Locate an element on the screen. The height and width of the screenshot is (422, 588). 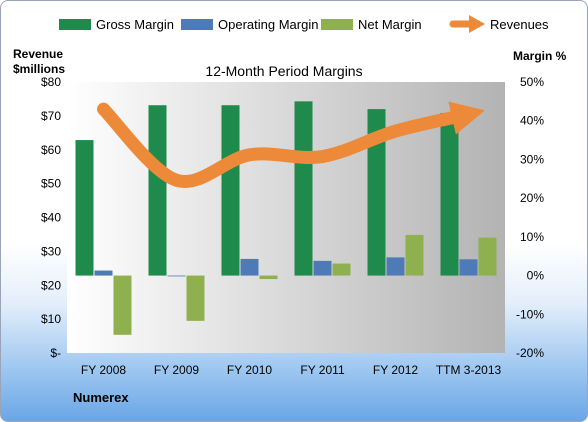
bar-operating-margin-fy-2008 is located at coordinates (103, 273).